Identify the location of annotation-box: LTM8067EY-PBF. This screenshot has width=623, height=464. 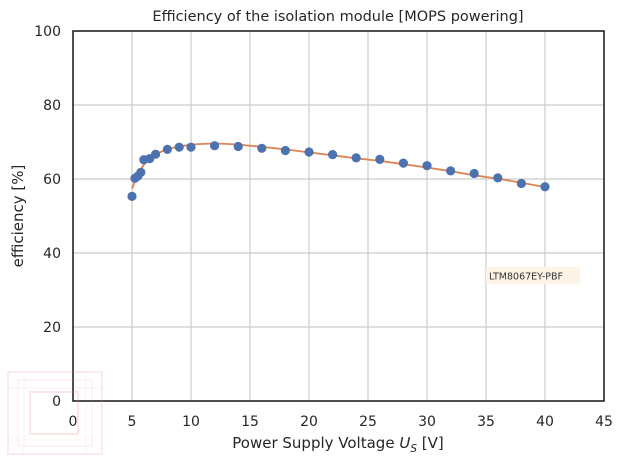
(533, 275).